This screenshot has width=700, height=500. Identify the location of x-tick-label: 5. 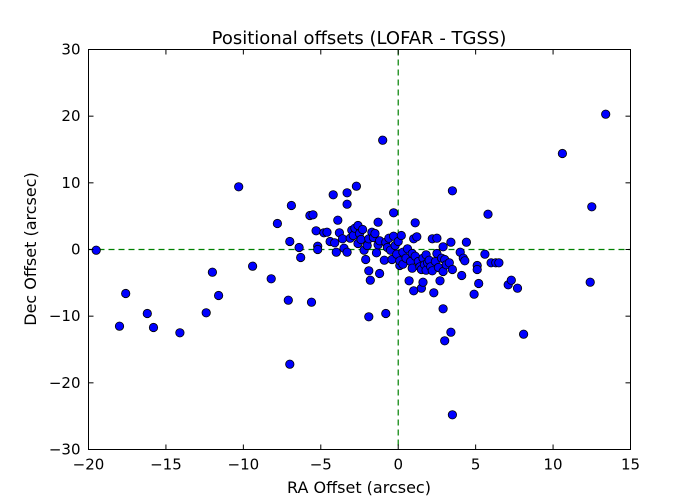
(476, 465).